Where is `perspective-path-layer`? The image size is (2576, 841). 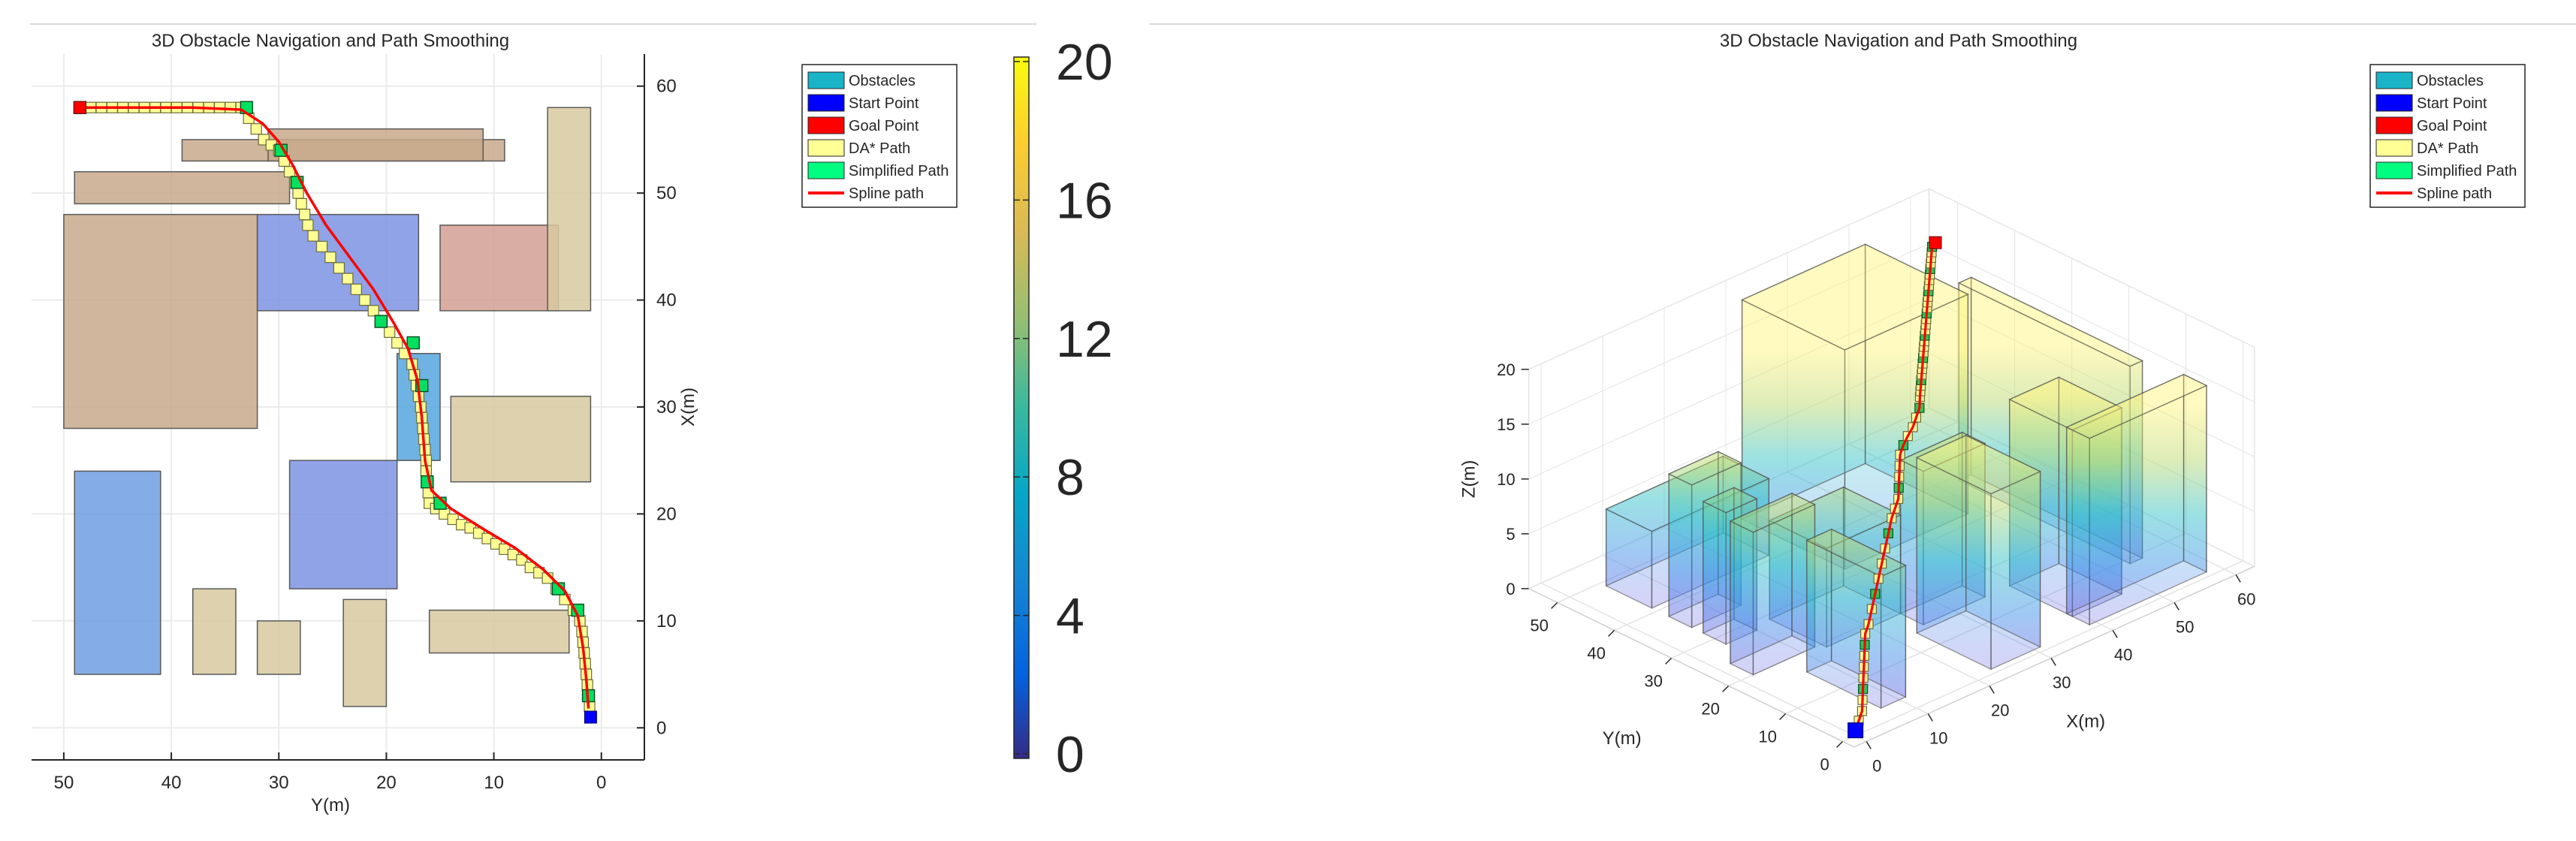
perspective-path-layer is located at coordinates (1895, 487).